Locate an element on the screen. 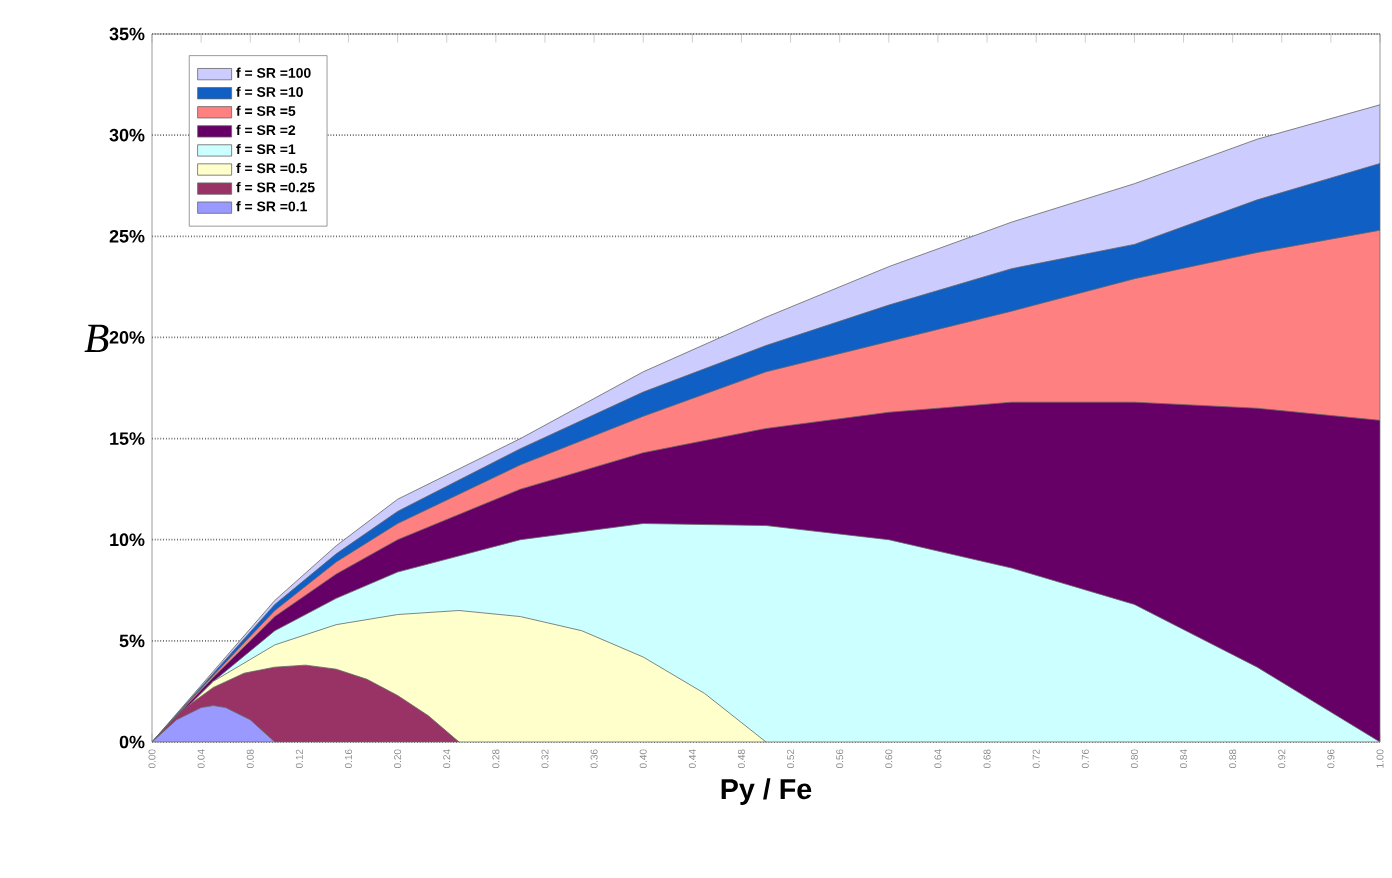  x-axis-title: Py / Fe is located at coordinates (766, 791).